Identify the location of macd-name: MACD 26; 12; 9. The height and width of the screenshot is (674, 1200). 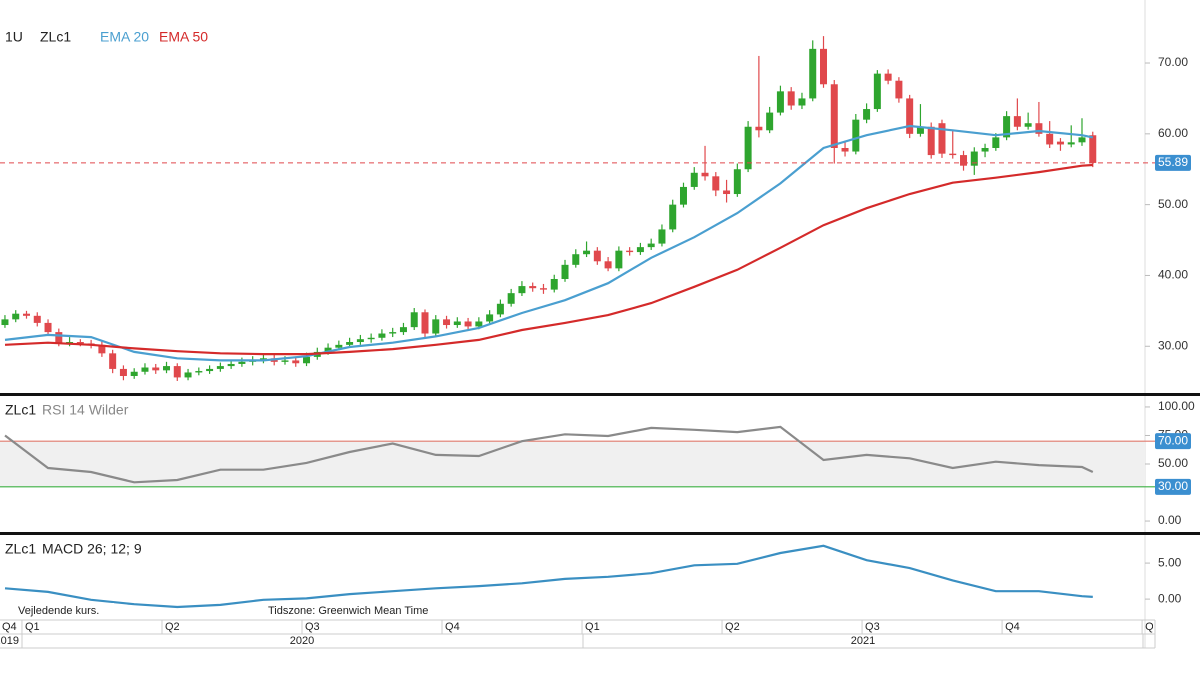
(92, 549).